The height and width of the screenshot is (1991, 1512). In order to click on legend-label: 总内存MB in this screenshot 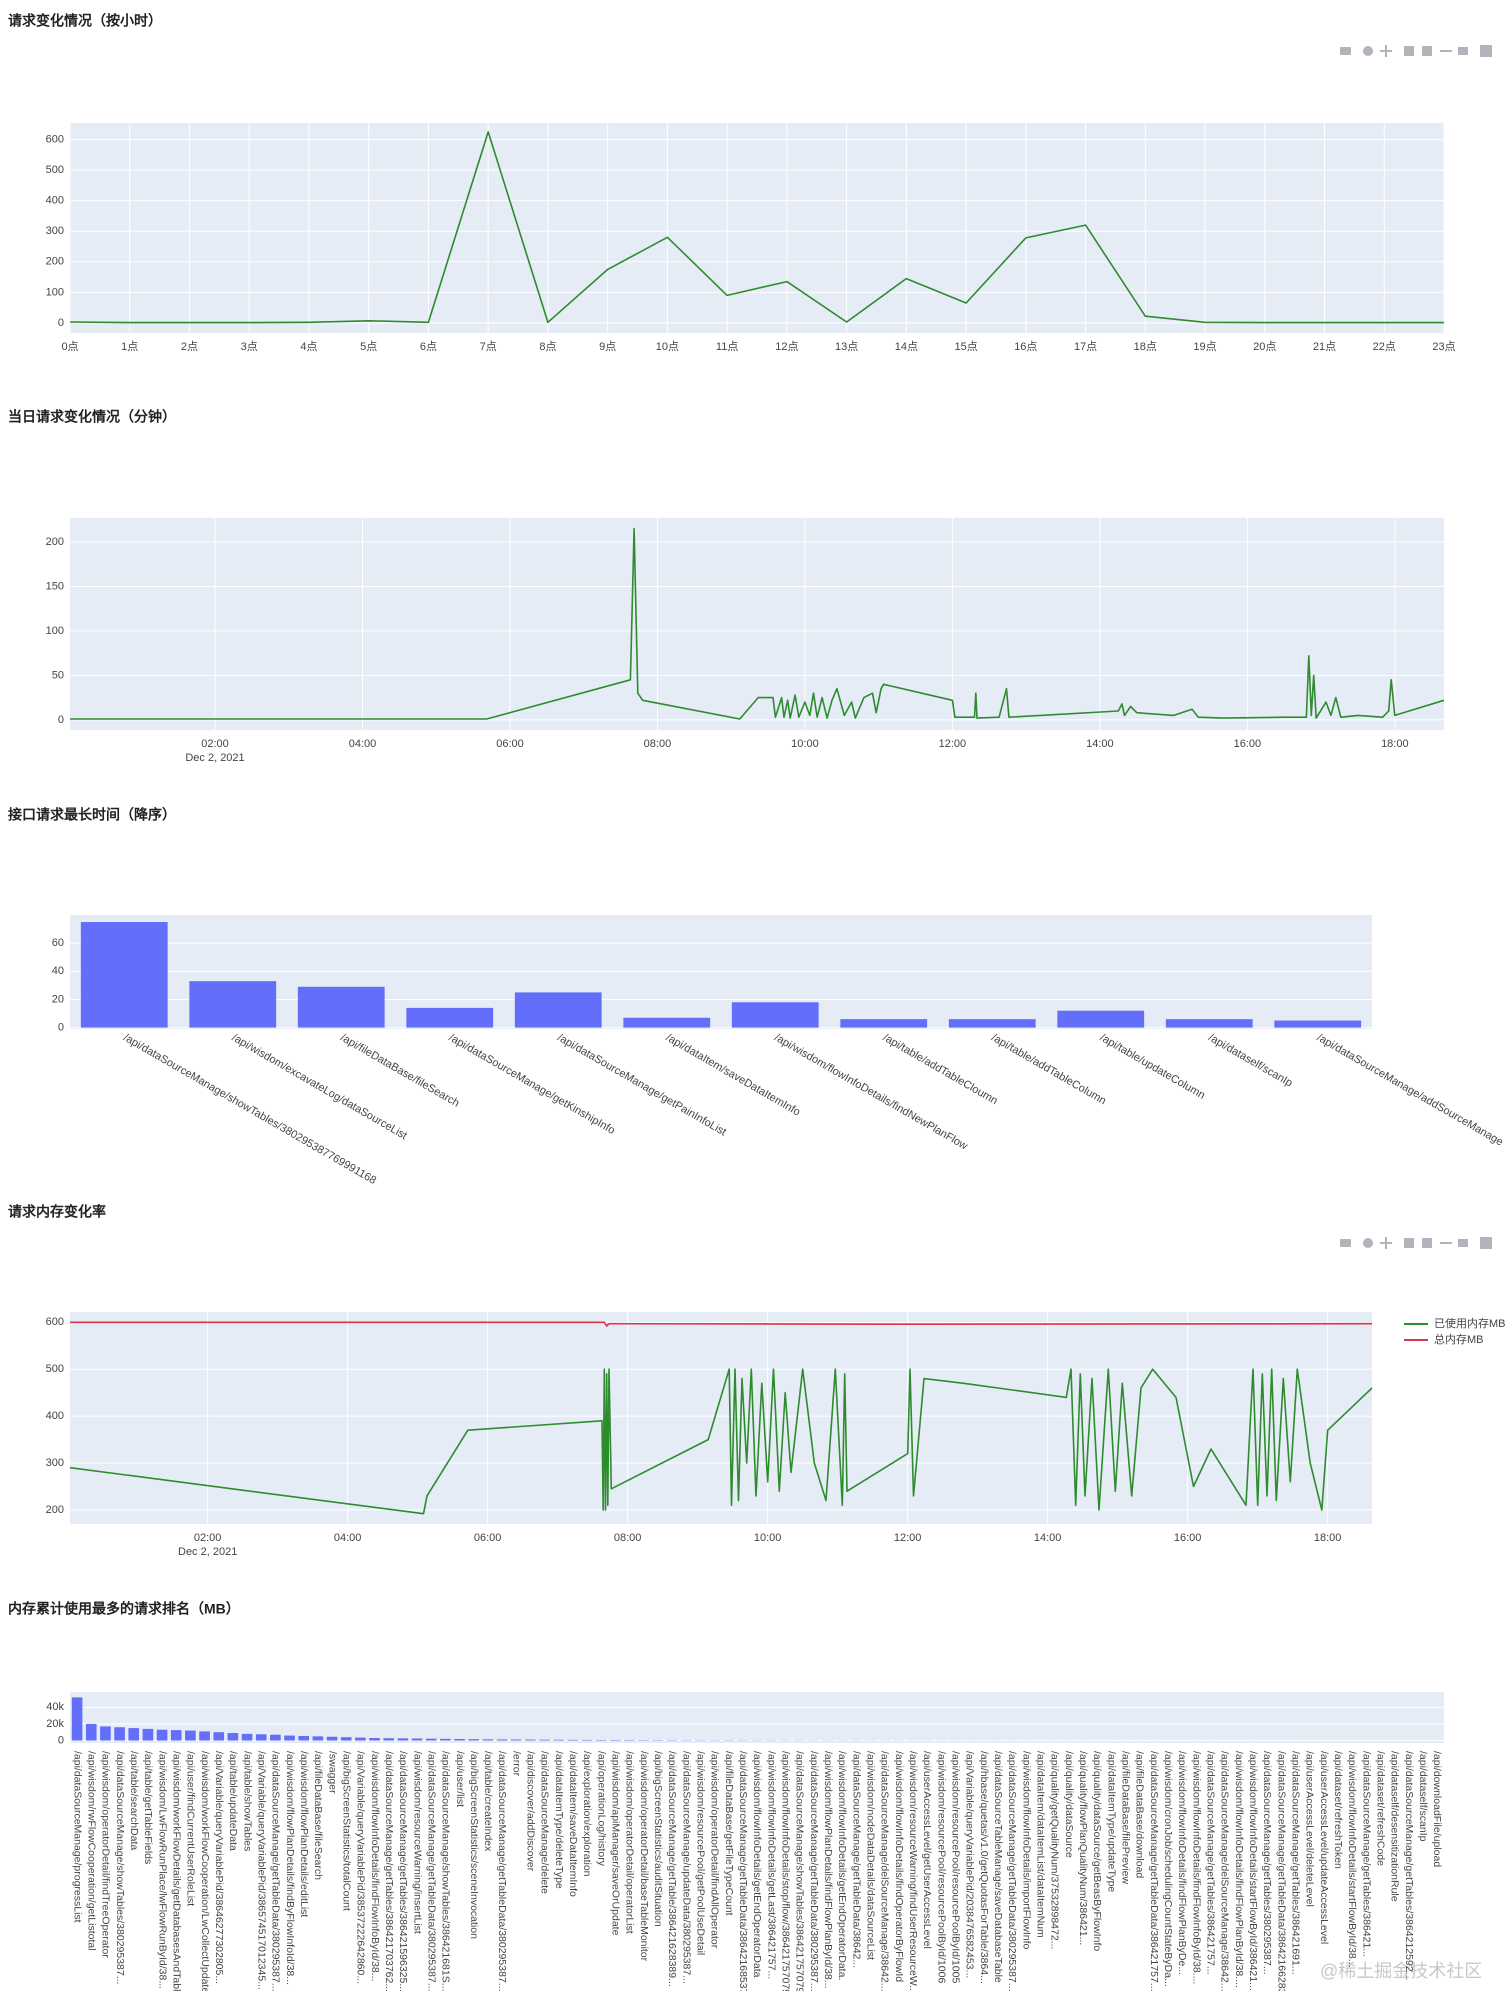, I will do `click(1459, 1339)`.